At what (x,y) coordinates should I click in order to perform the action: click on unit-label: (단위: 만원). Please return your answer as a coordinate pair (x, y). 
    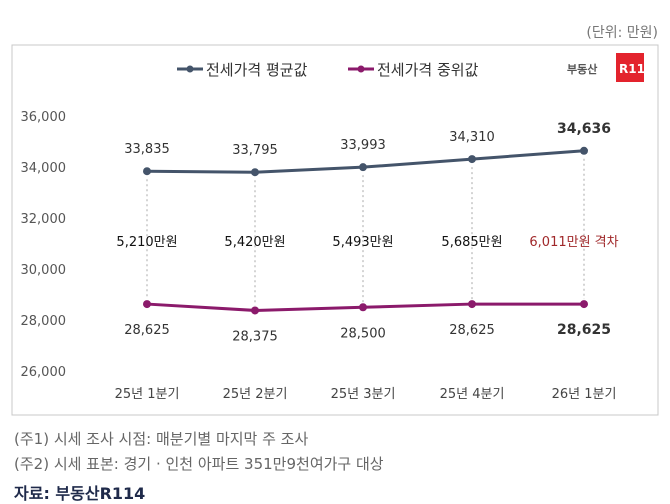
    Looking at the image, I should click on (622, 33).